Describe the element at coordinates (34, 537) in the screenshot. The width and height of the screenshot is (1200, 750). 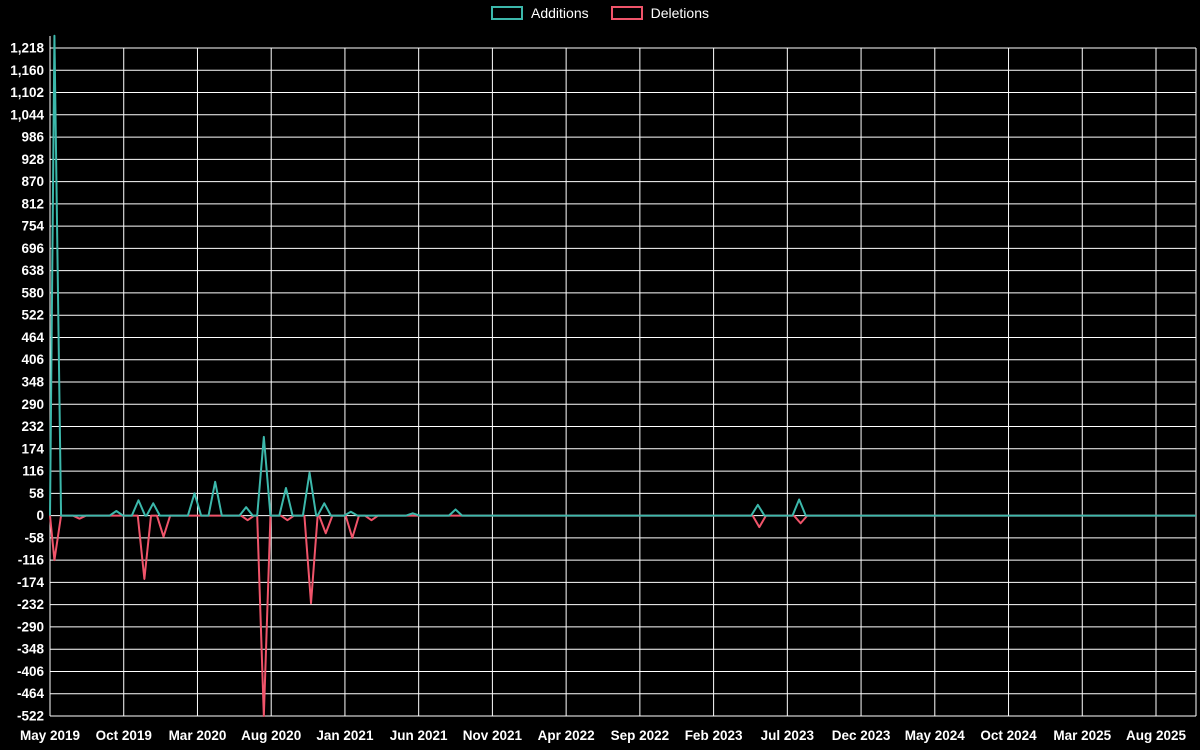
I see `y-tick-label: -58` at that location.